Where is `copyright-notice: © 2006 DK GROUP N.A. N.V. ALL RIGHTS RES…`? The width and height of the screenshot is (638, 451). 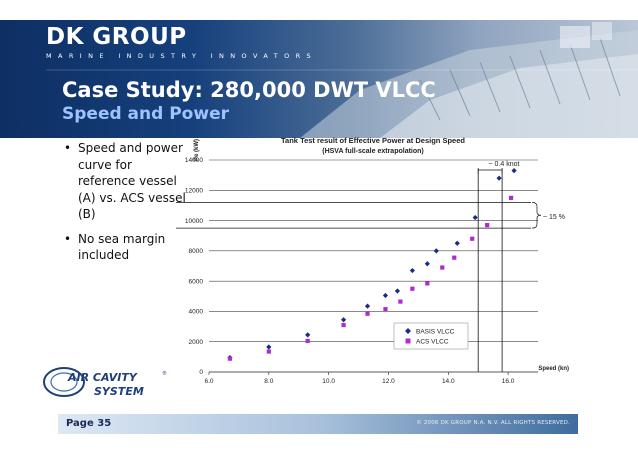
copyright-notice: © 2006 DK GROUP N.A. N.V. ALL RIGHTS RES… is located at coordinates (493, 423).